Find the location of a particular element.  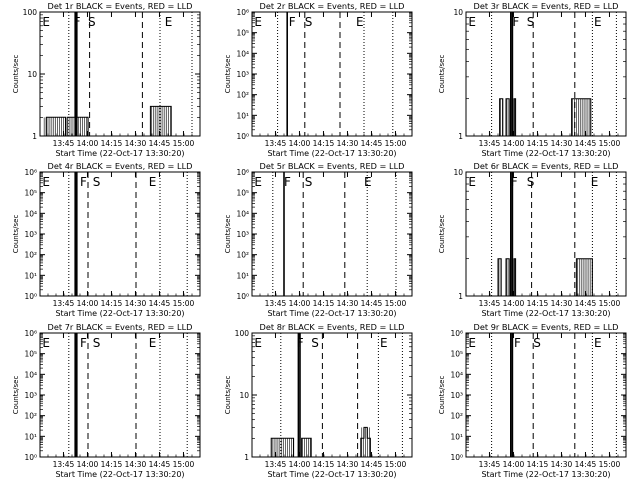

chart-title: Det 5r BLACK = Events, RED = LLD is located at coordinates (332, 166).